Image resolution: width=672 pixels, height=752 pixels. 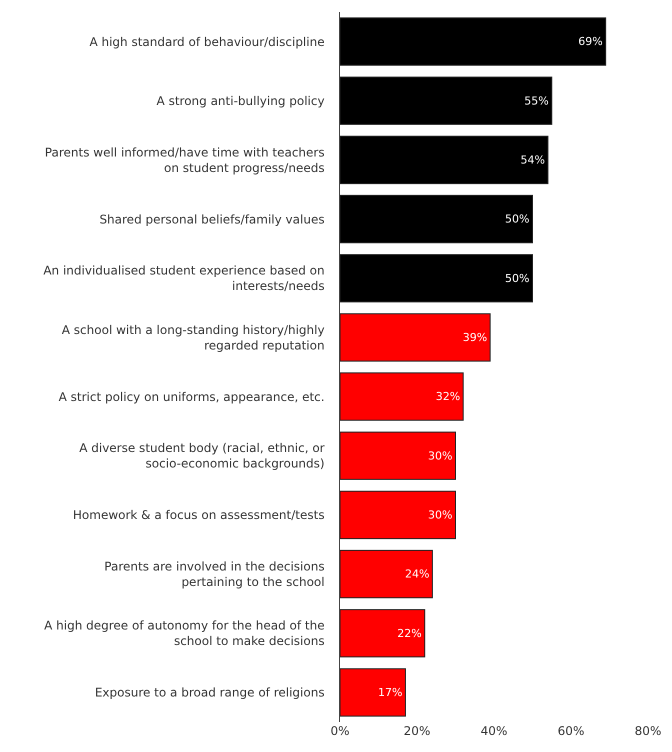 What do you see at coordinates (340, 731) in the screenshot?
I see `x-tick-label: 0%` at bounding box center [340, 731].